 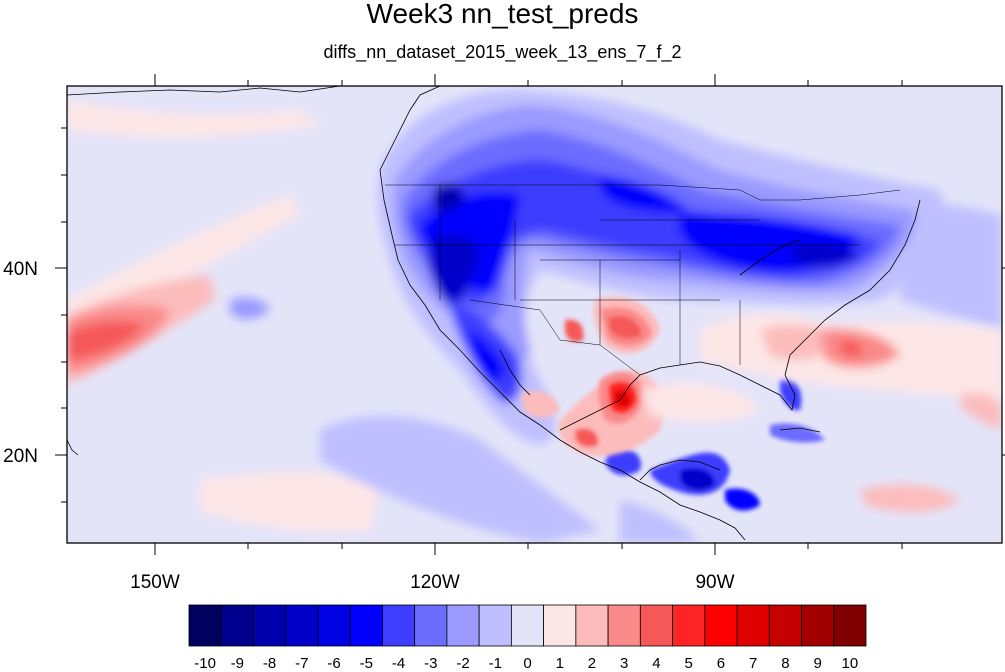 What do you see at coordinates (333, 663) in the screenshot?
I see `colorbar-label: -6` at bounding box center [333, 663].